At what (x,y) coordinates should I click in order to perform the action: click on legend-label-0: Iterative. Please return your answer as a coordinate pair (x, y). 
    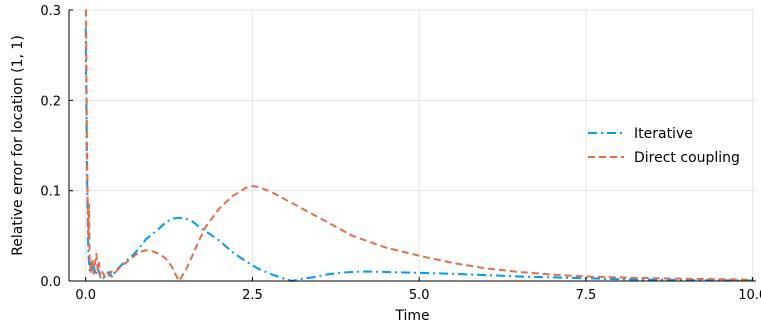
    Looking at the image, I should click on (663, 134).